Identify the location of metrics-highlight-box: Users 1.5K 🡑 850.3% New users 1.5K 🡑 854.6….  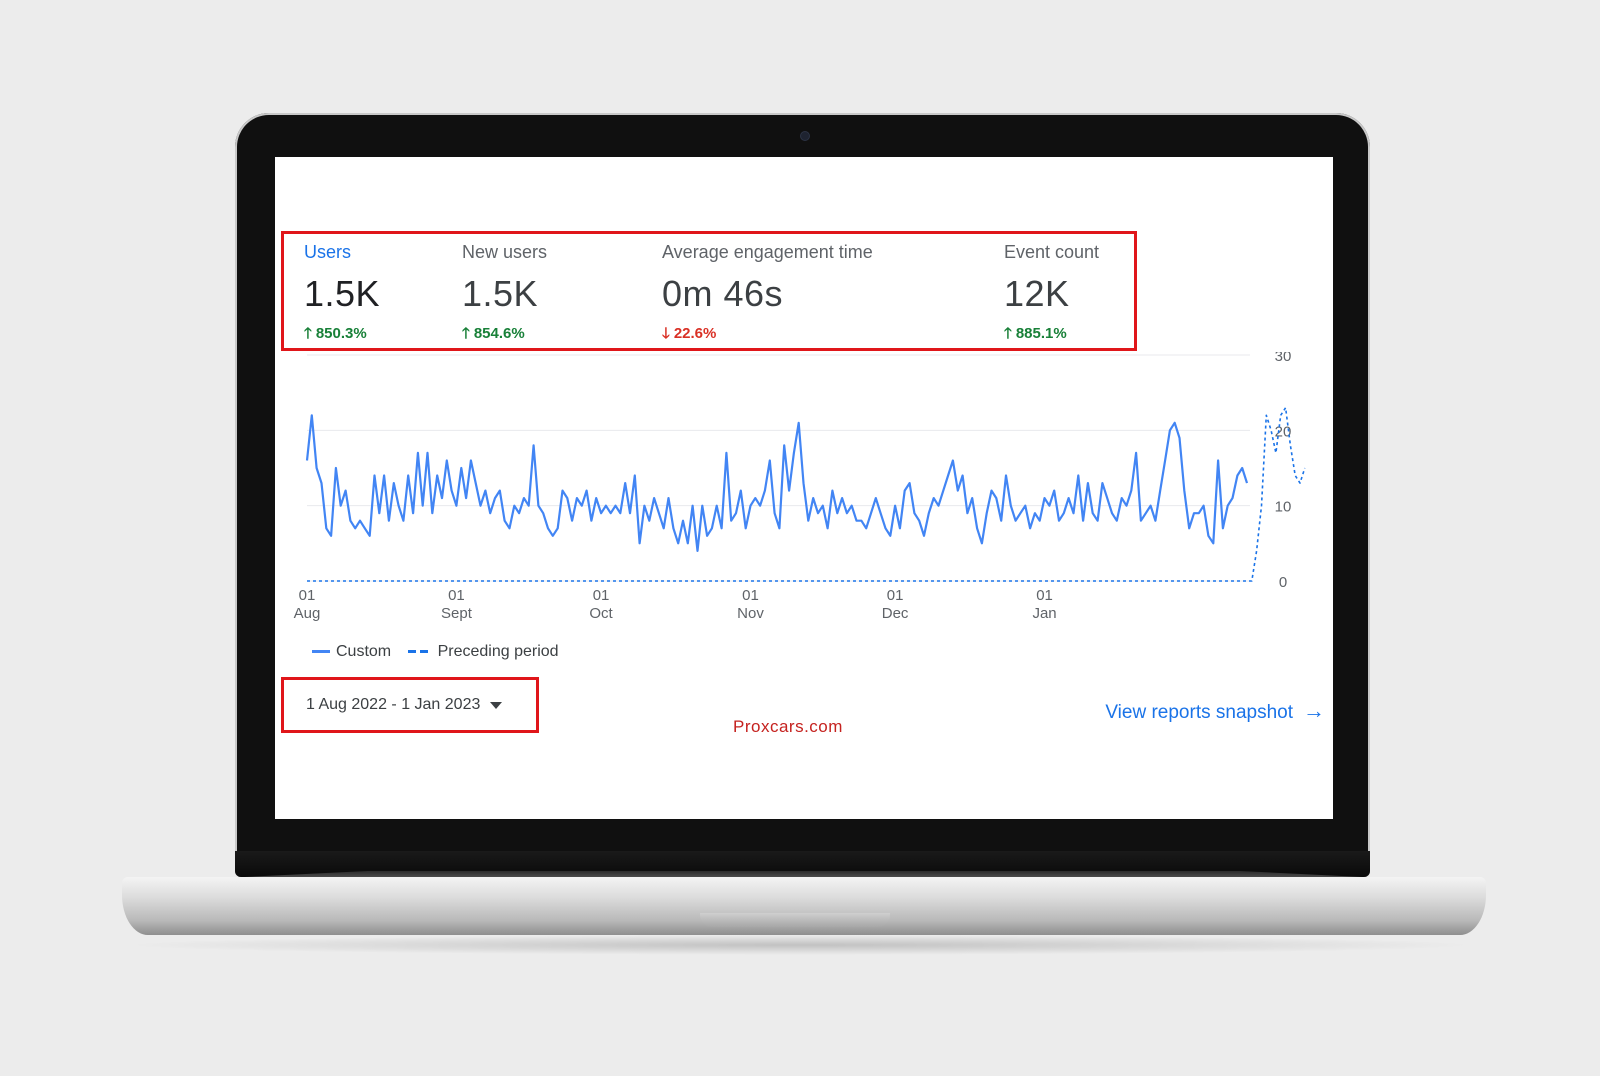
(709, 291).